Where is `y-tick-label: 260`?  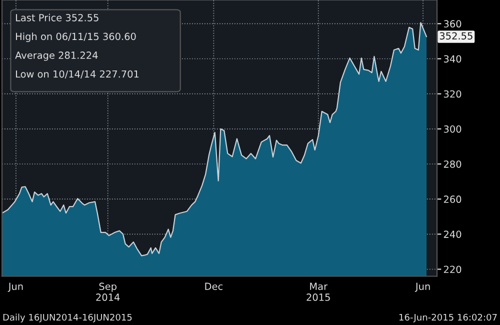 y-tick-label: 260 is located at coordinates (453, 199).